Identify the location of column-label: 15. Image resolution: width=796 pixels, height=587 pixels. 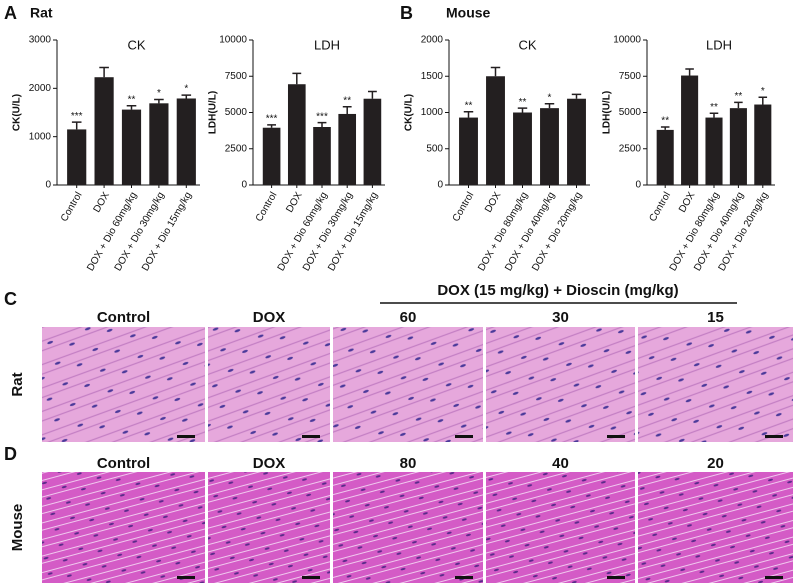
(715, 317).